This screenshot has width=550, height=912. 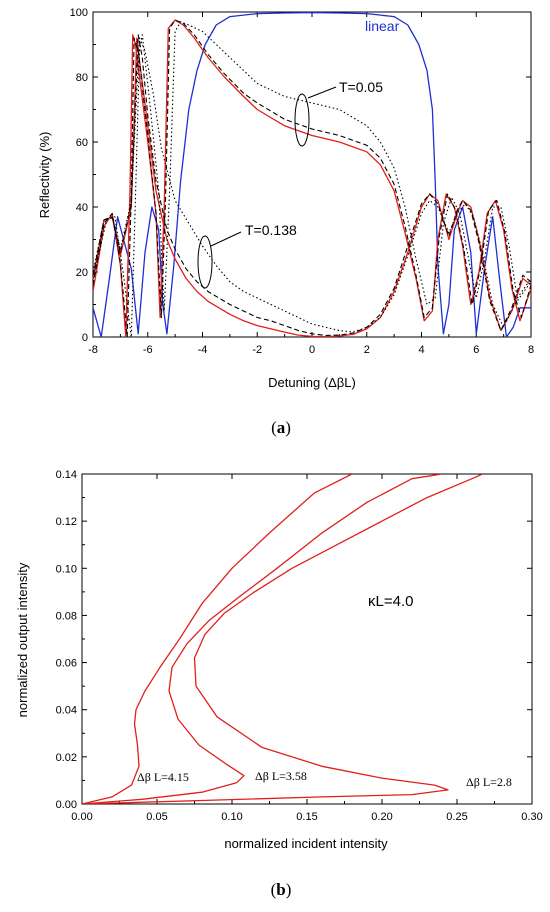 What do you see at coordinates (531, 350) in the screenshot?
I see `chart-a-xtick-label: 8` at bounding box center [531, 350].